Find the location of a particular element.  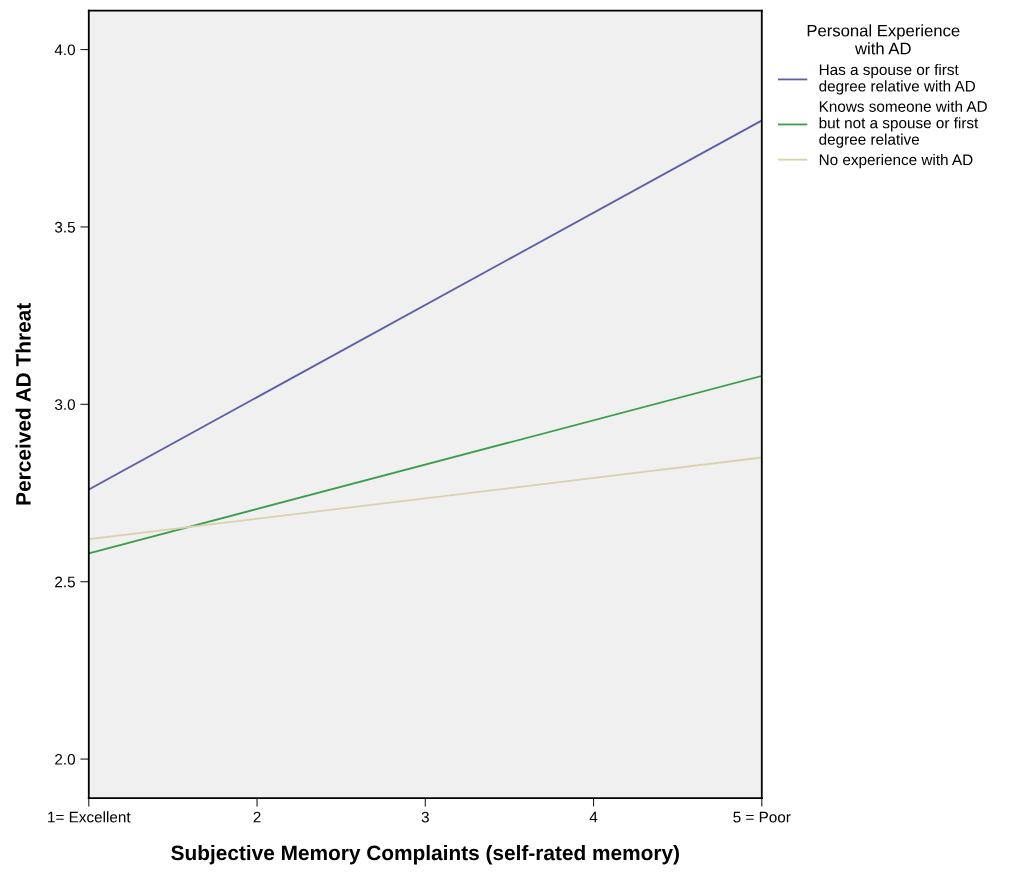

legend-title: Personal Experience with AD is located at coordinates (883, 39).